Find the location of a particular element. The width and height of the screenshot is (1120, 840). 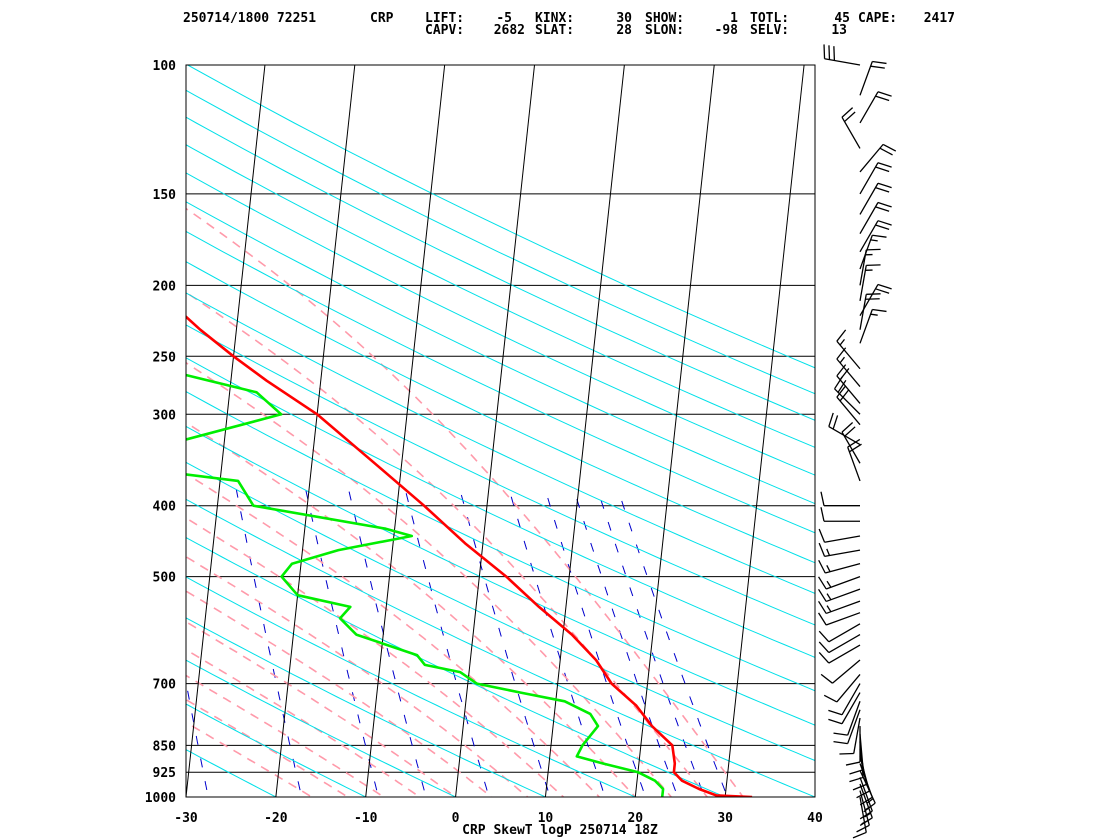

header-line2-item: SLON: is located at coordinates (664, 30).